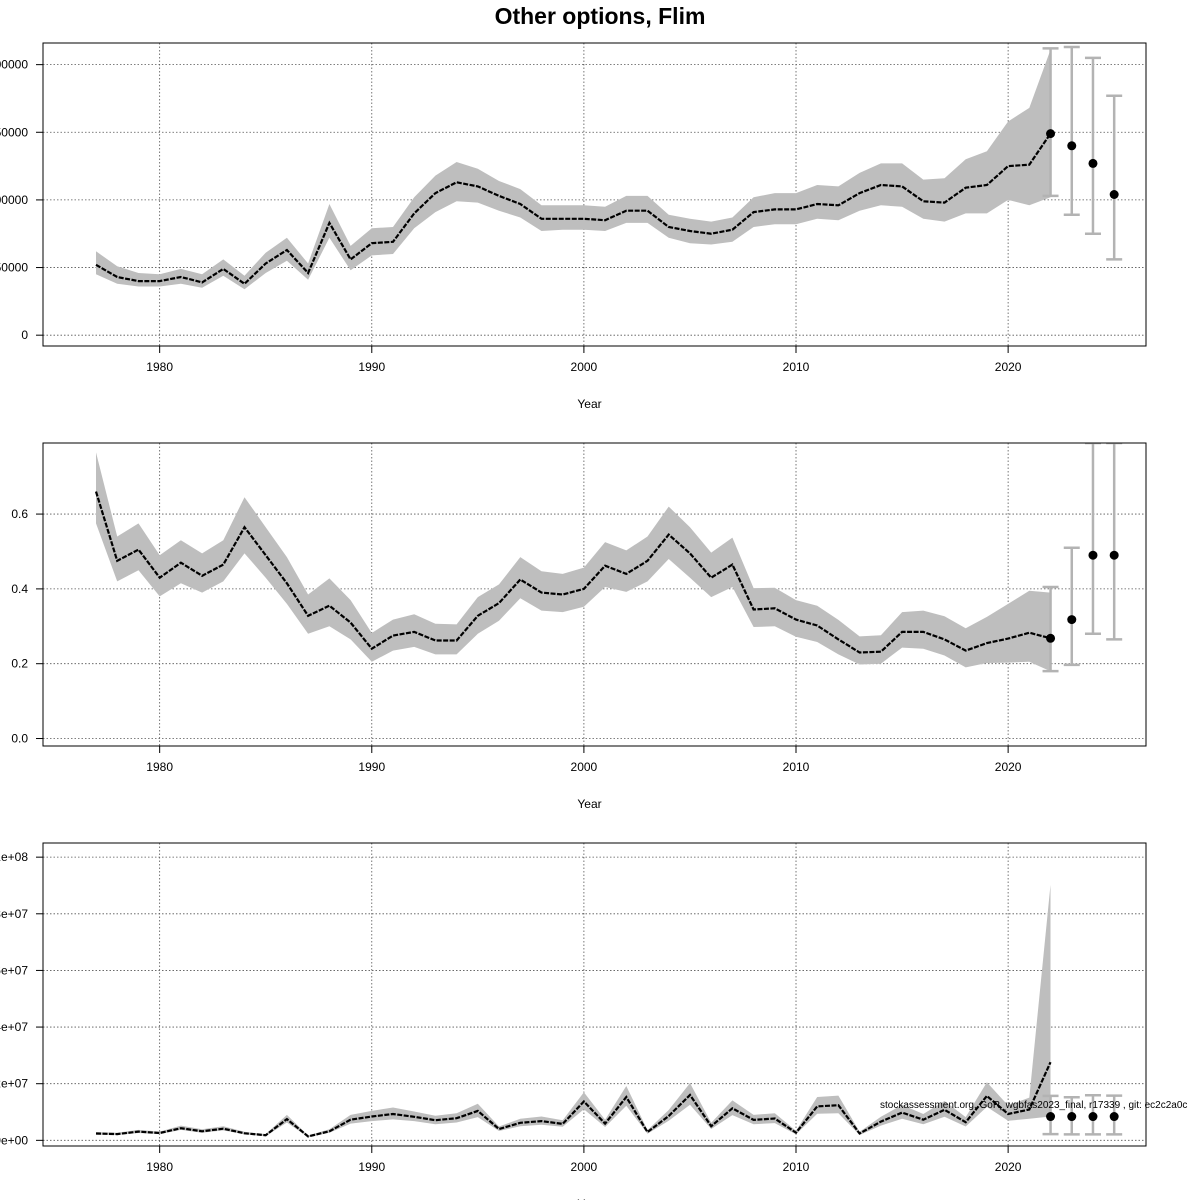 The image size is (1200, 1200). What do you see at coordinates (19, 664) in the screenshot?
I see `y-tick-label: 0.2` at bounding box center [19, 664].